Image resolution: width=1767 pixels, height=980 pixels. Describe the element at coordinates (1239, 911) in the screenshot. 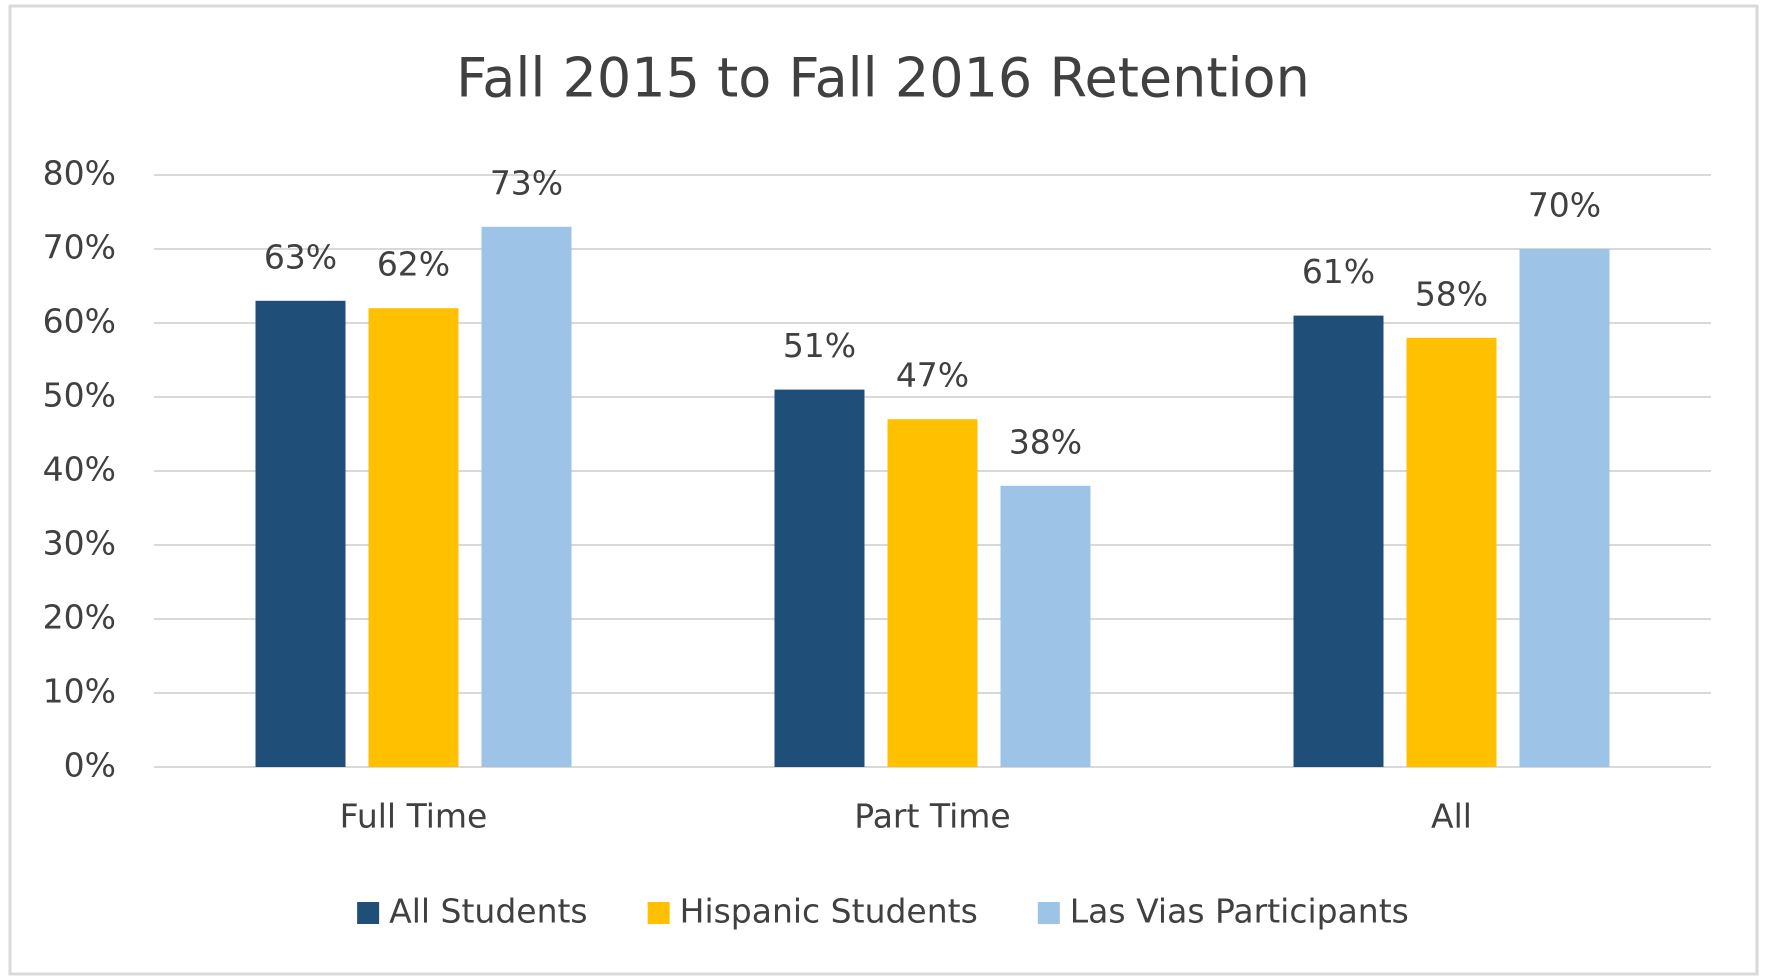

I see `legend-label: Las Vias Participants` at that location.